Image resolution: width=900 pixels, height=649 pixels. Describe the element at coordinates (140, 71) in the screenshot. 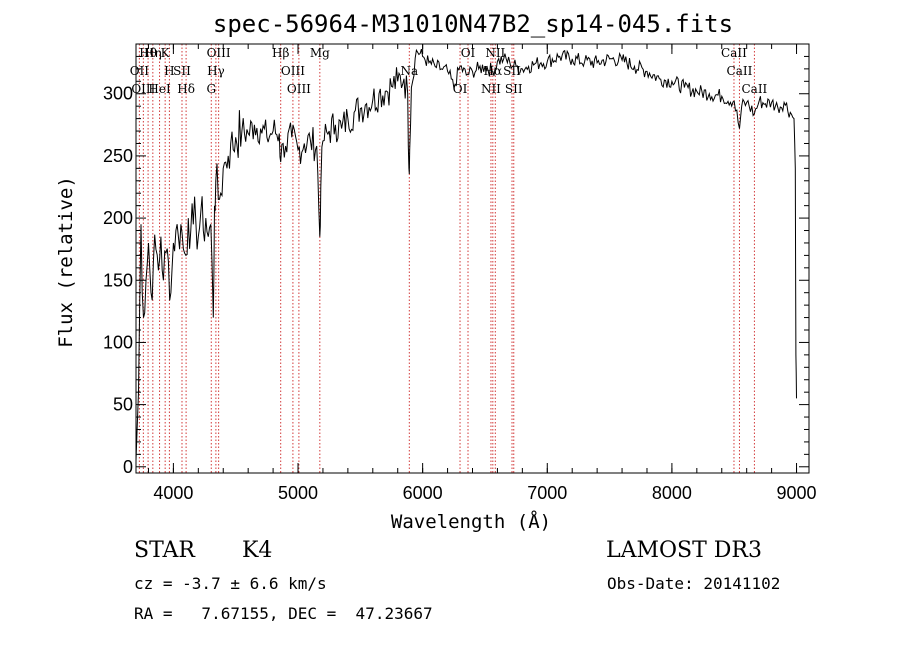

I see `spectral-line-label: OII` at that location.